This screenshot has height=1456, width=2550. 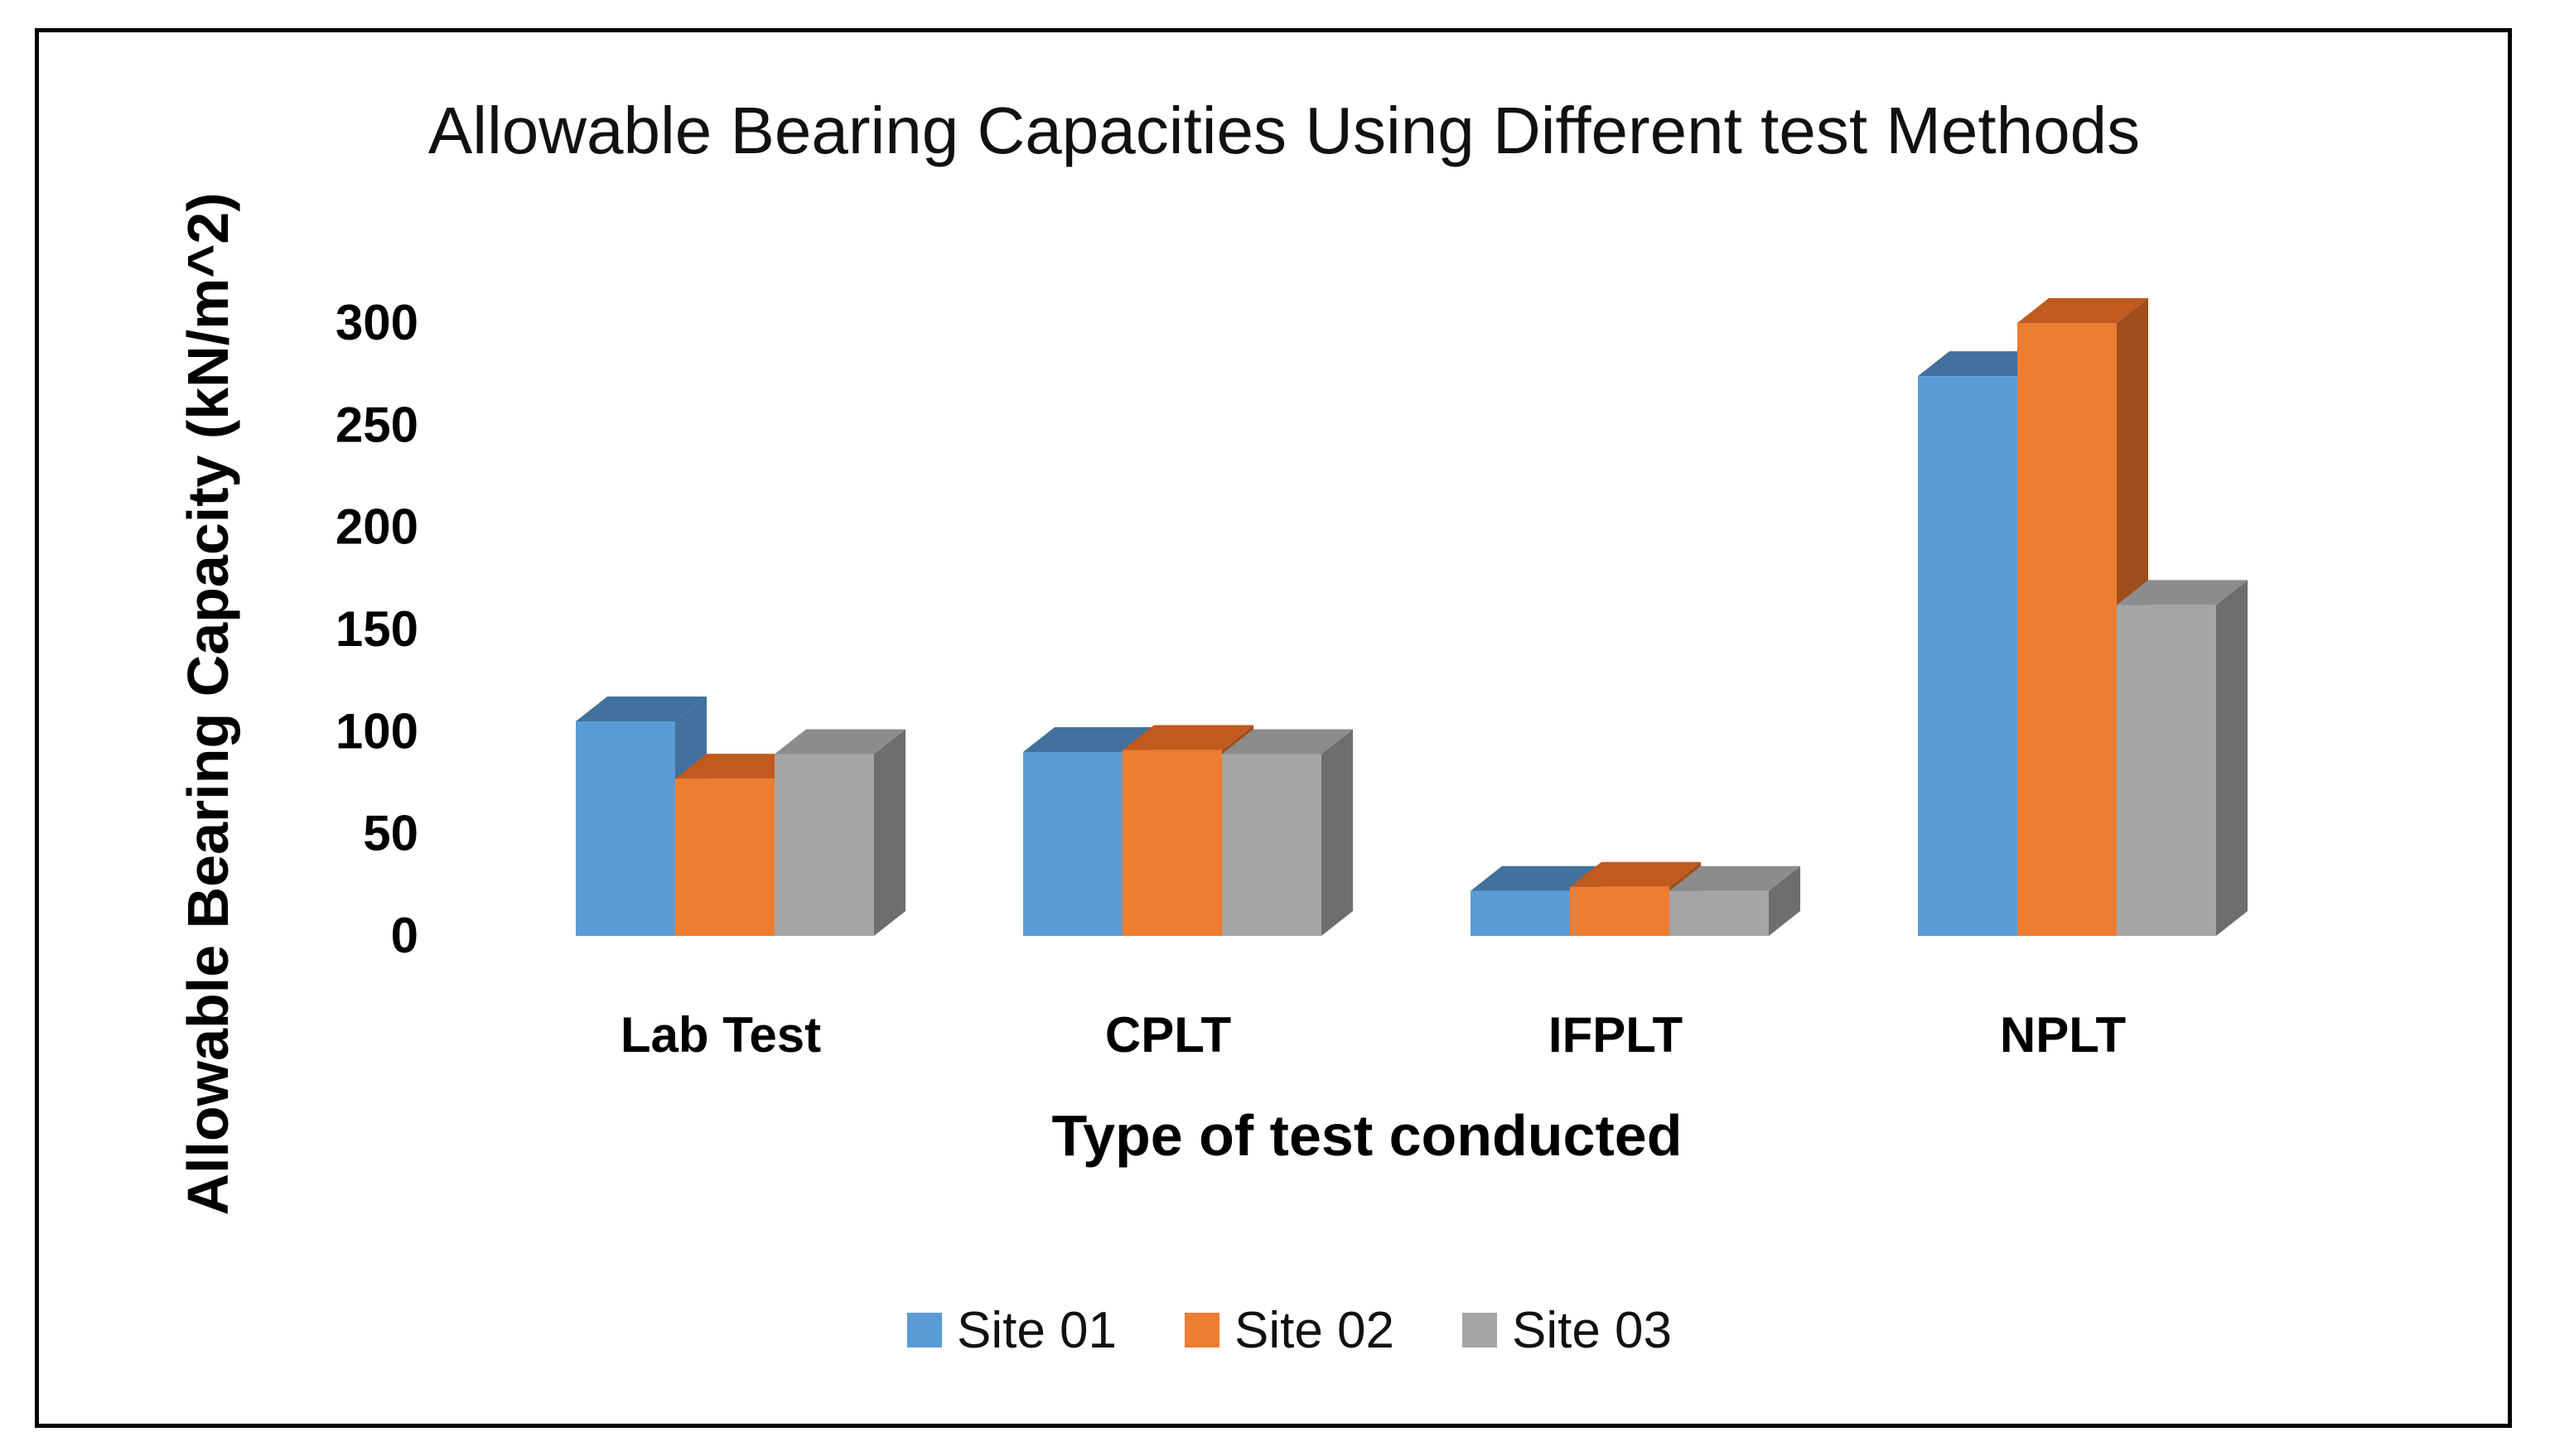 What do you see at coordinates (1373, 1035) in the screenshot?
I see `x-axis-categories: Lab Test CPLT IFPLT NPLT` at bounding box center [1373, 1035].